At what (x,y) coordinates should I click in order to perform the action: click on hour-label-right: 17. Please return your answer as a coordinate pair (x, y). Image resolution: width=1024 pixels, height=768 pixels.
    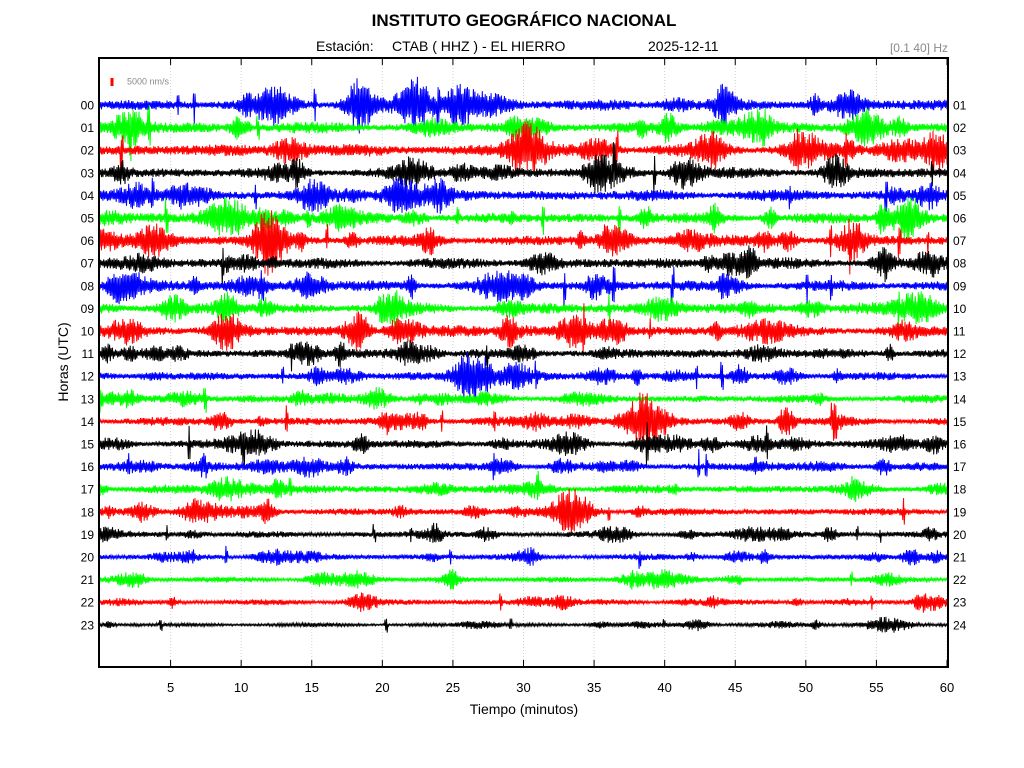
    Looking at the image, I should click on (960, 467).